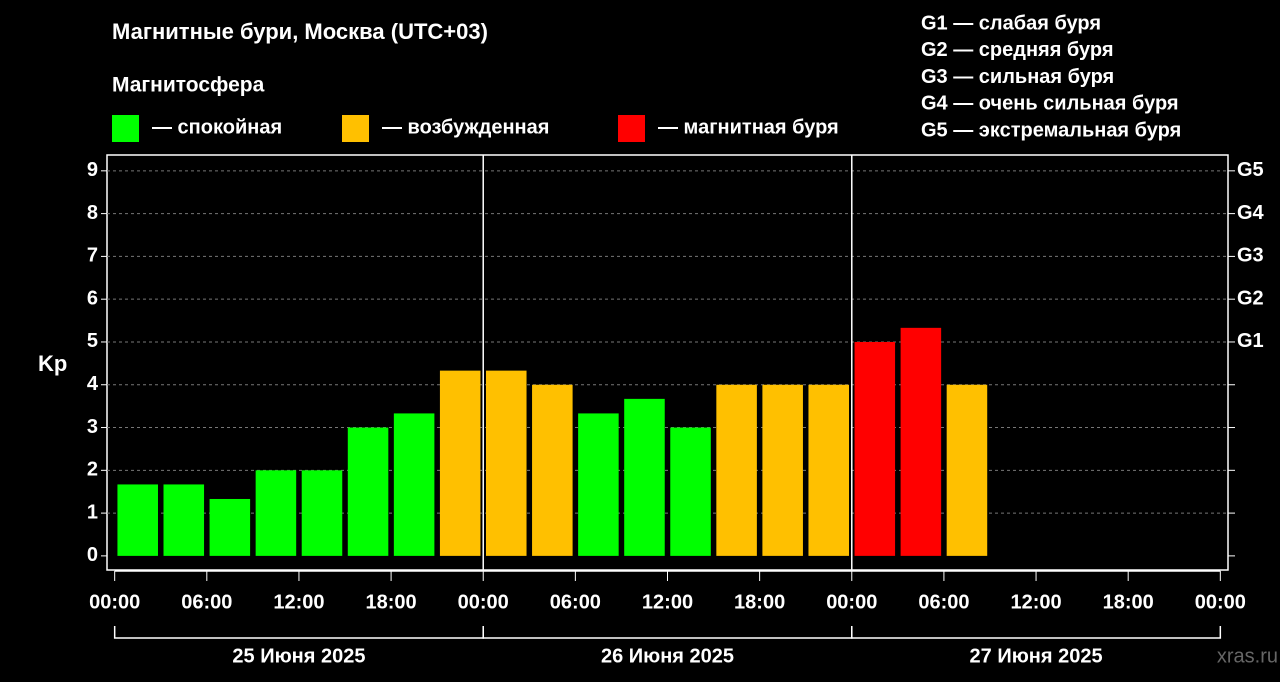 Image resolution: width=1280 pixels, height=682 pixels. What do you see at coordinates (298, 656) in the screenshot?
I see `day-label: 25 Июня 2025` at bounding box center [298, 656].